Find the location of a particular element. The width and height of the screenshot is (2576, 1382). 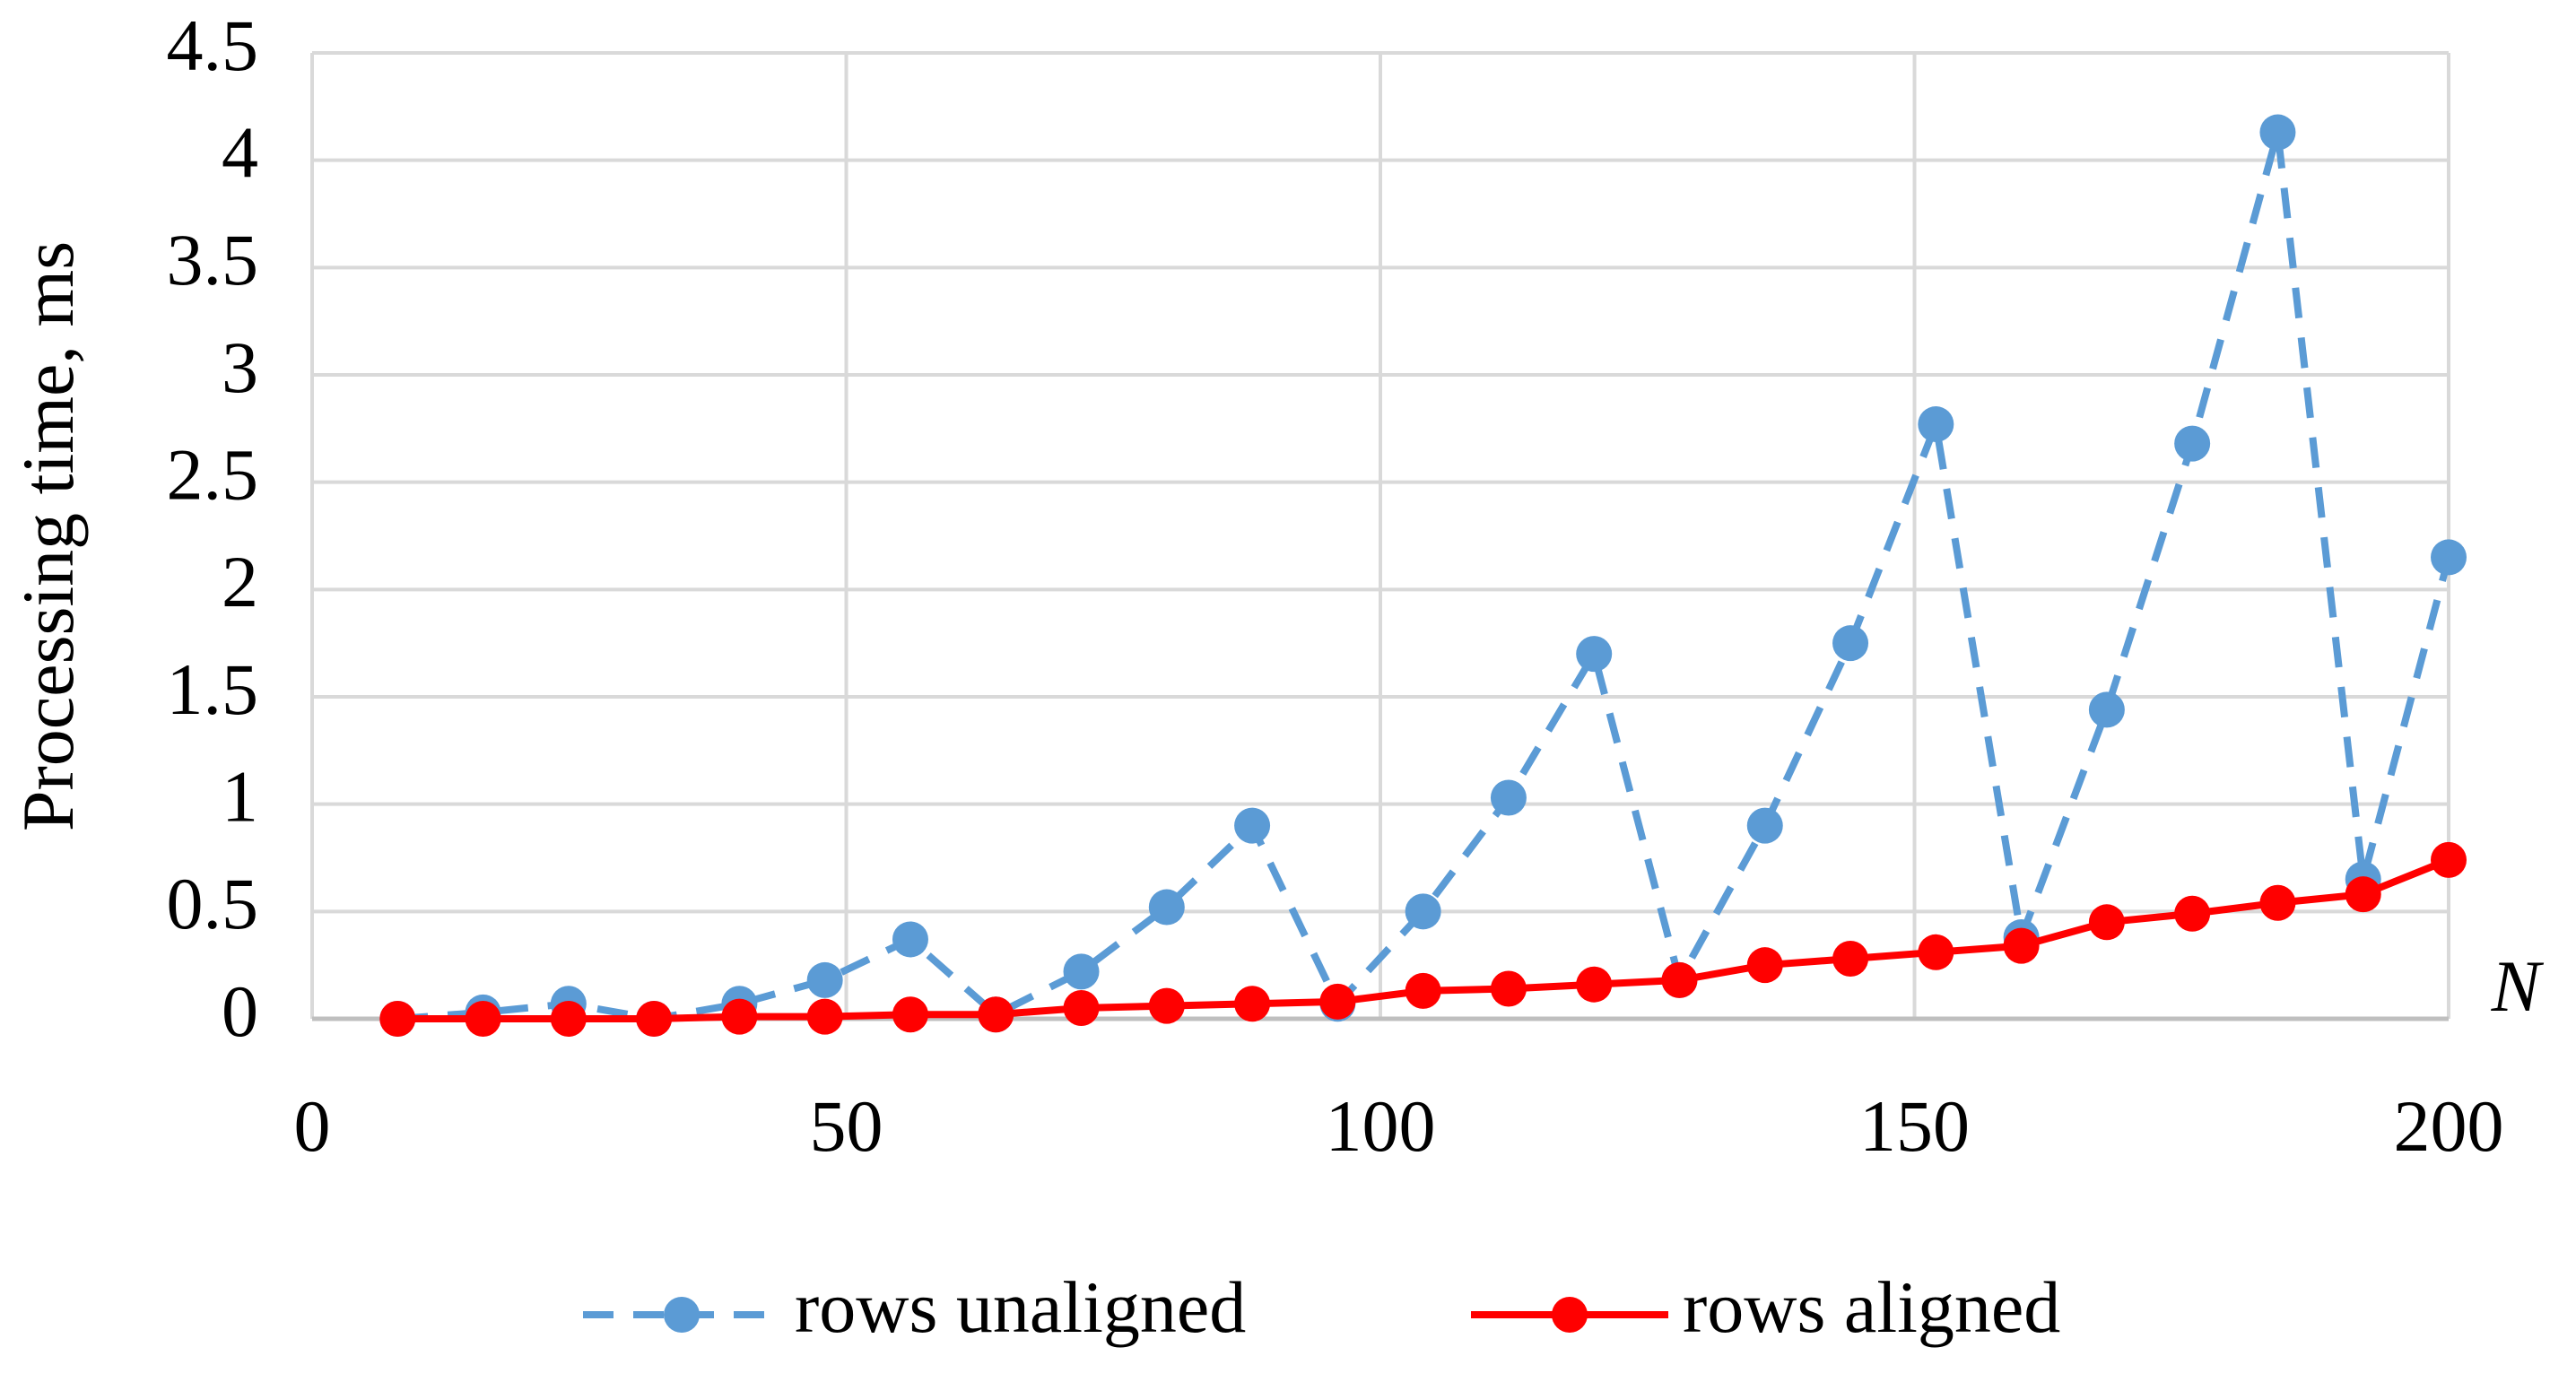

y-tick-label: 3 is located at coordinates (240, 367).